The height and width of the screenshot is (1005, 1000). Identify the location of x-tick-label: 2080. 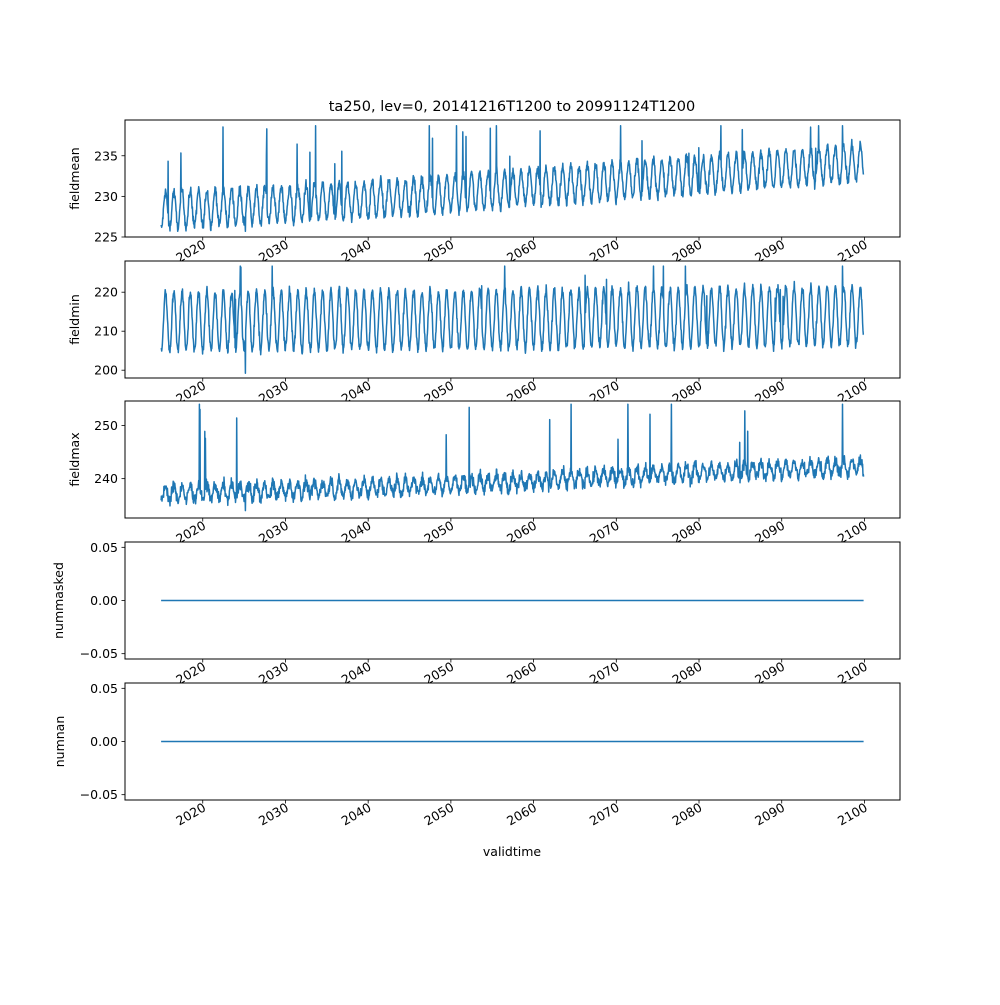
(686, 814).